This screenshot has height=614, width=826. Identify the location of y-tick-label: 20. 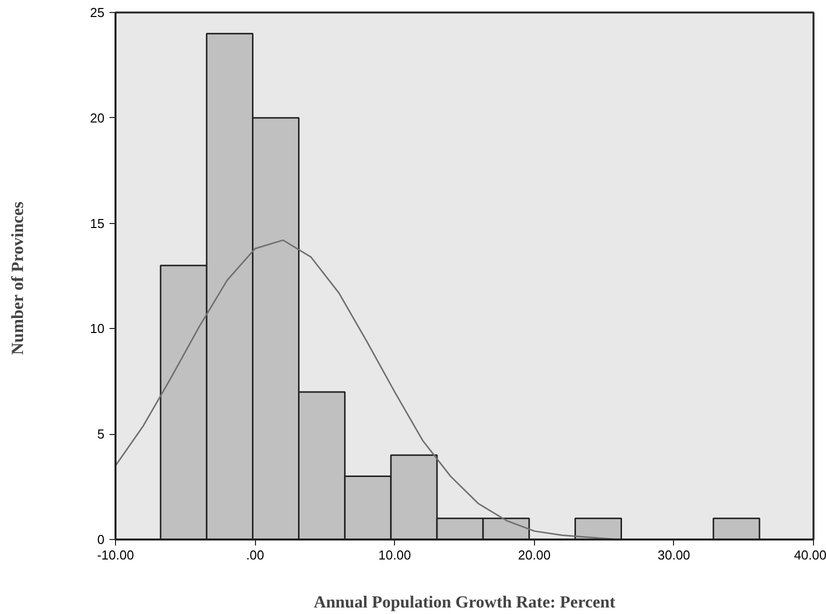
(97, 118).